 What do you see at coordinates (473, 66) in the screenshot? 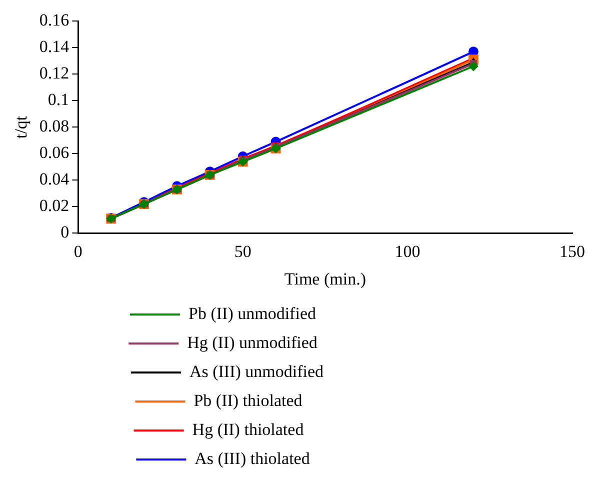
I see `point` at bounding box center [473, 66].